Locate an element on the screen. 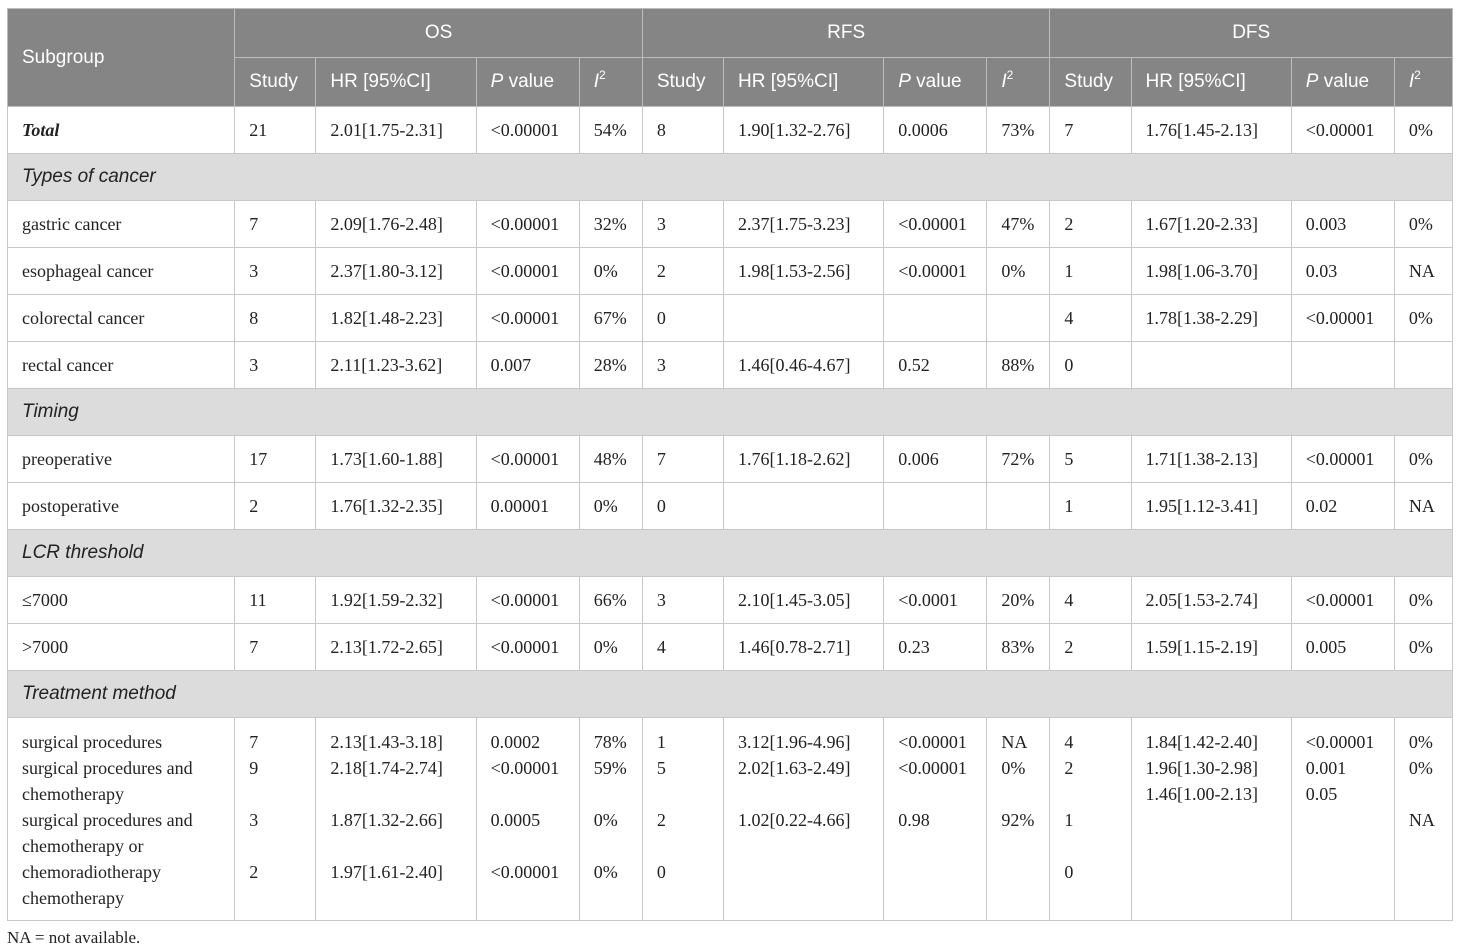 This screenshot has height=952, width=1460. dfs-study: 7 is located at coordinates (1090, 130).